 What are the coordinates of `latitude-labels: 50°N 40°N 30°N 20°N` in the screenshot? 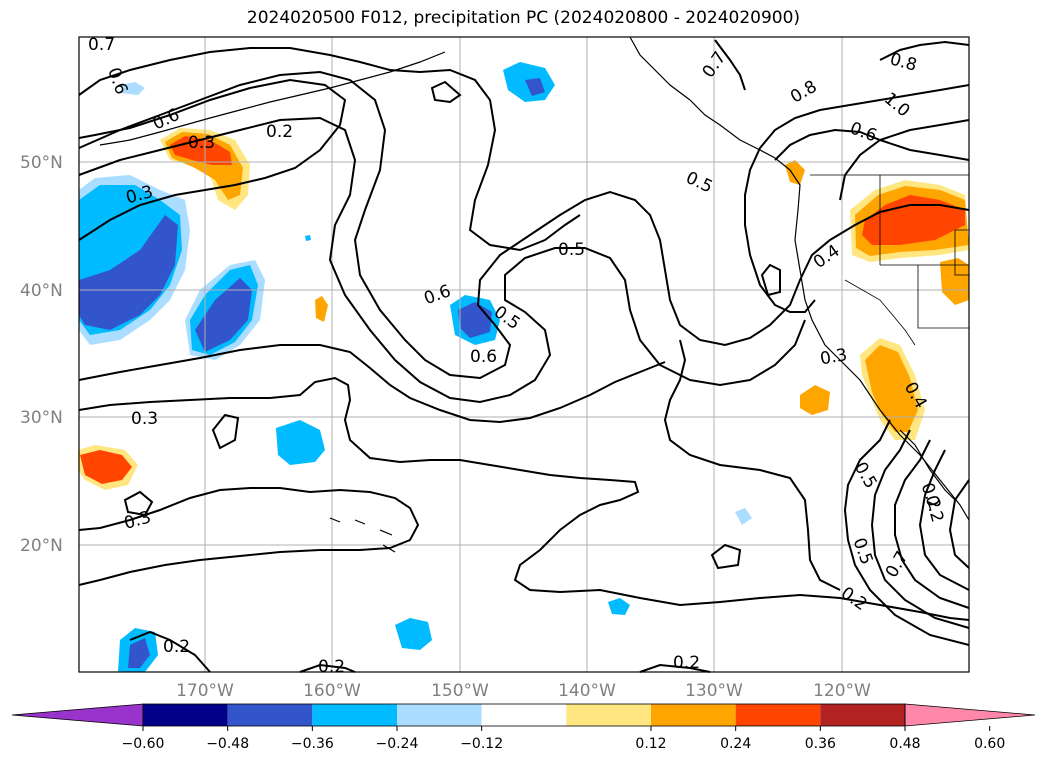 It's located at (41, 354).